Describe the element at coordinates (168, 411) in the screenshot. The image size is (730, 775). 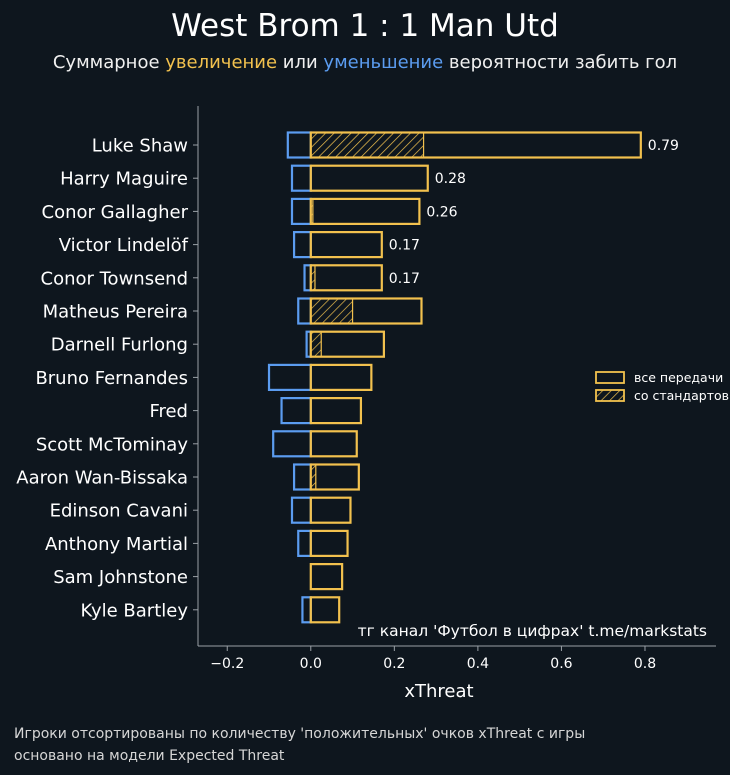
I see `player-label-fred: Fred` at that location.